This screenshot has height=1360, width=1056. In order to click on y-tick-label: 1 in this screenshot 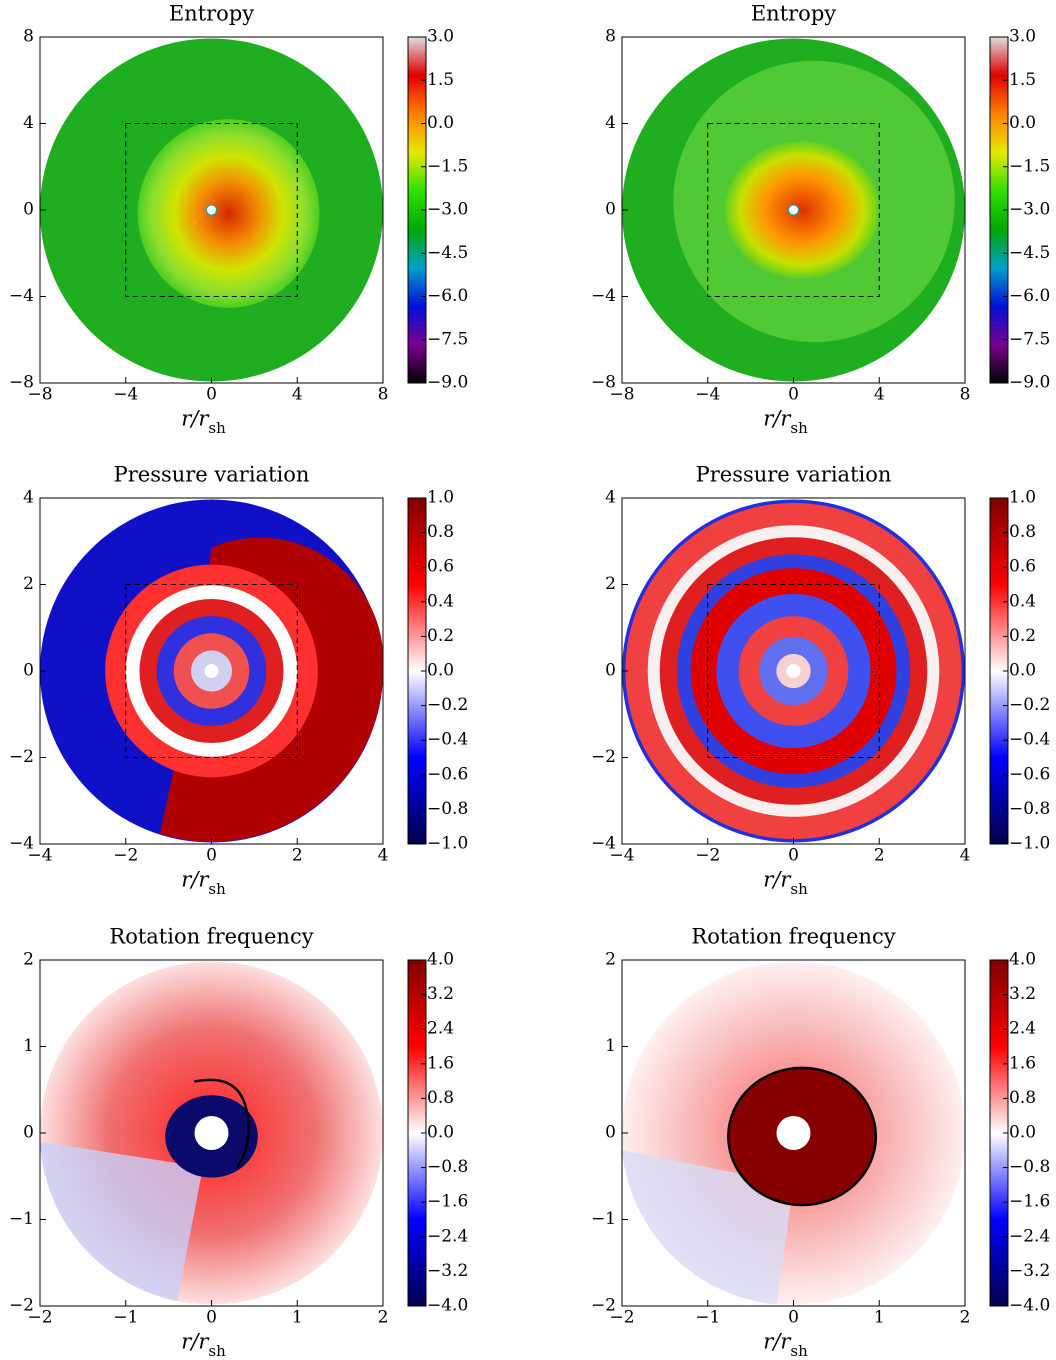, I will do `click(610, 1046)`.